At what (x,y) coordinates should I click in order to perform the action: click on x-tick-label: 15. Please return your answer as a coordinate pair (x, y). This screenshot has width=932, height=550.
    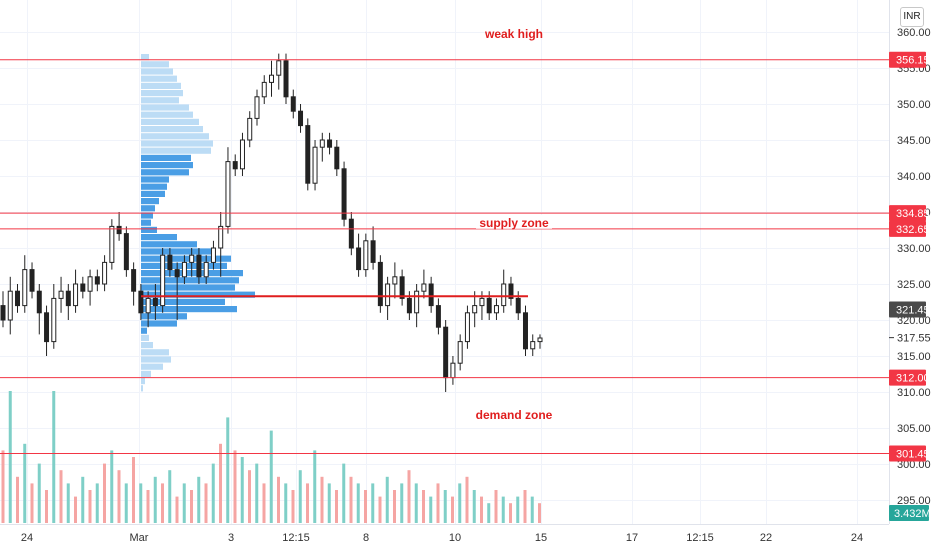
    Looking at the image, I should click on (541, 538).